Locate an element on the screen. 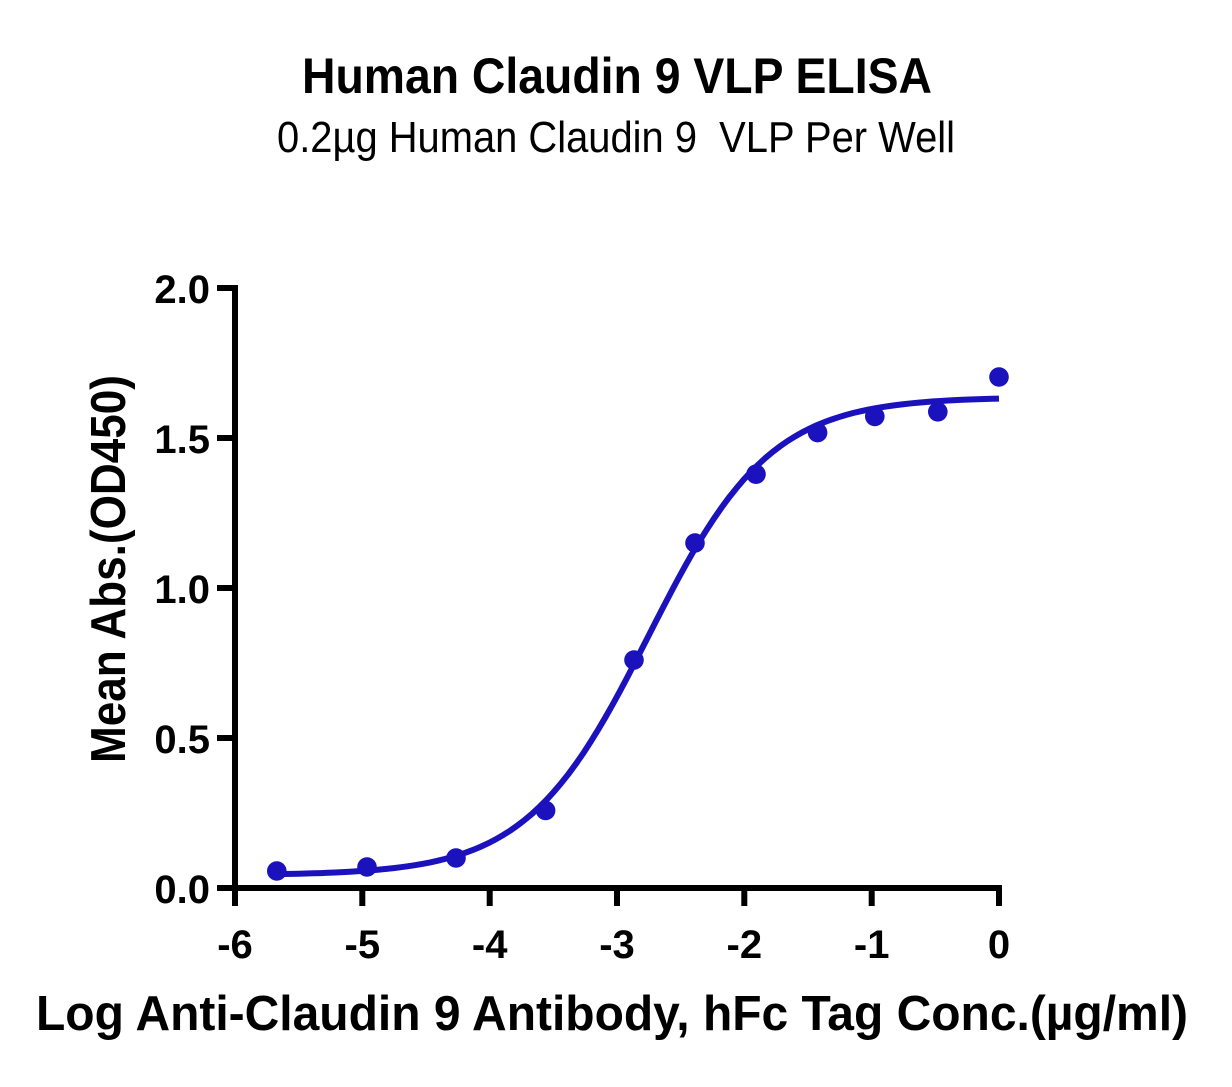 Image resolution: width=1232 pixels, height=1087 pixels. svg-text: -1 is located at coordinates (872, 945).